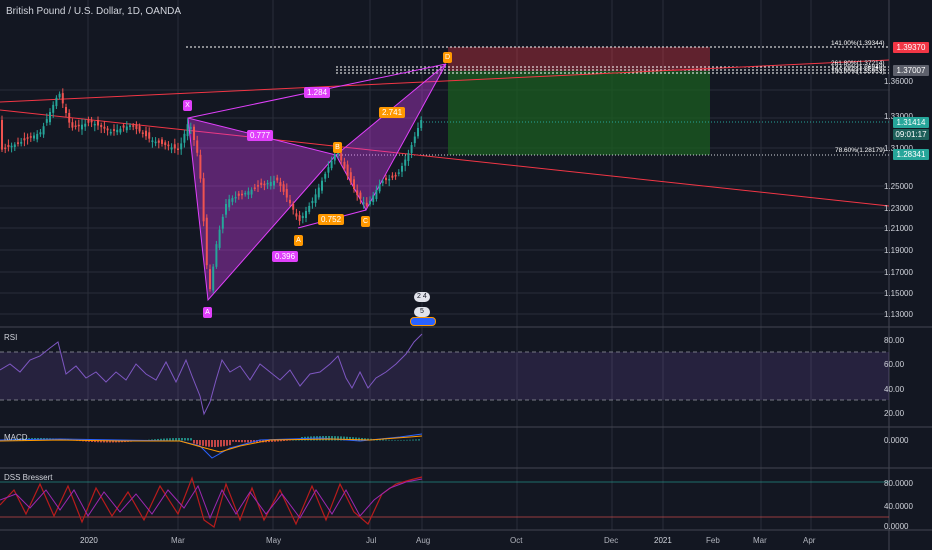 The width and height of the screenshot is (932, 550). I want to click on time-label: May, so click(274, 540).